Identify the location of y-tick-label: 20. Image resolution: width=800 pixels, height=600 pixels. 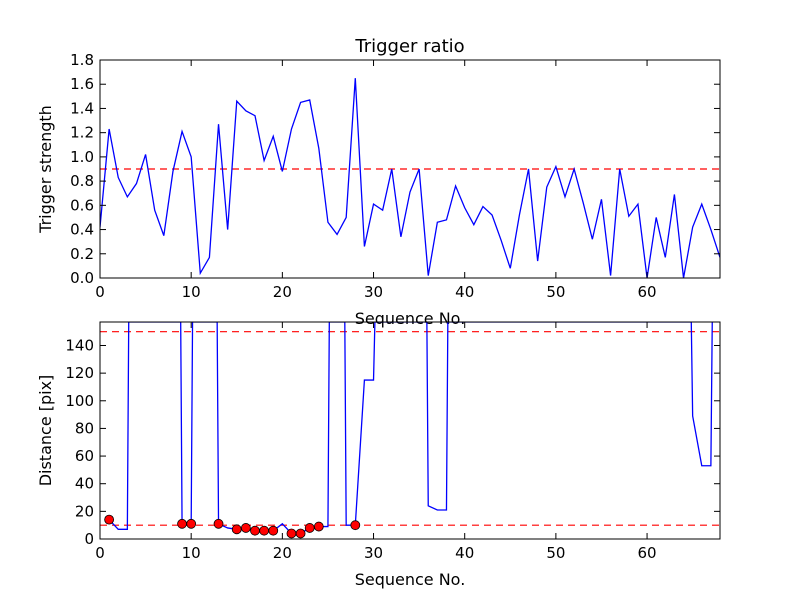
(84, 511).